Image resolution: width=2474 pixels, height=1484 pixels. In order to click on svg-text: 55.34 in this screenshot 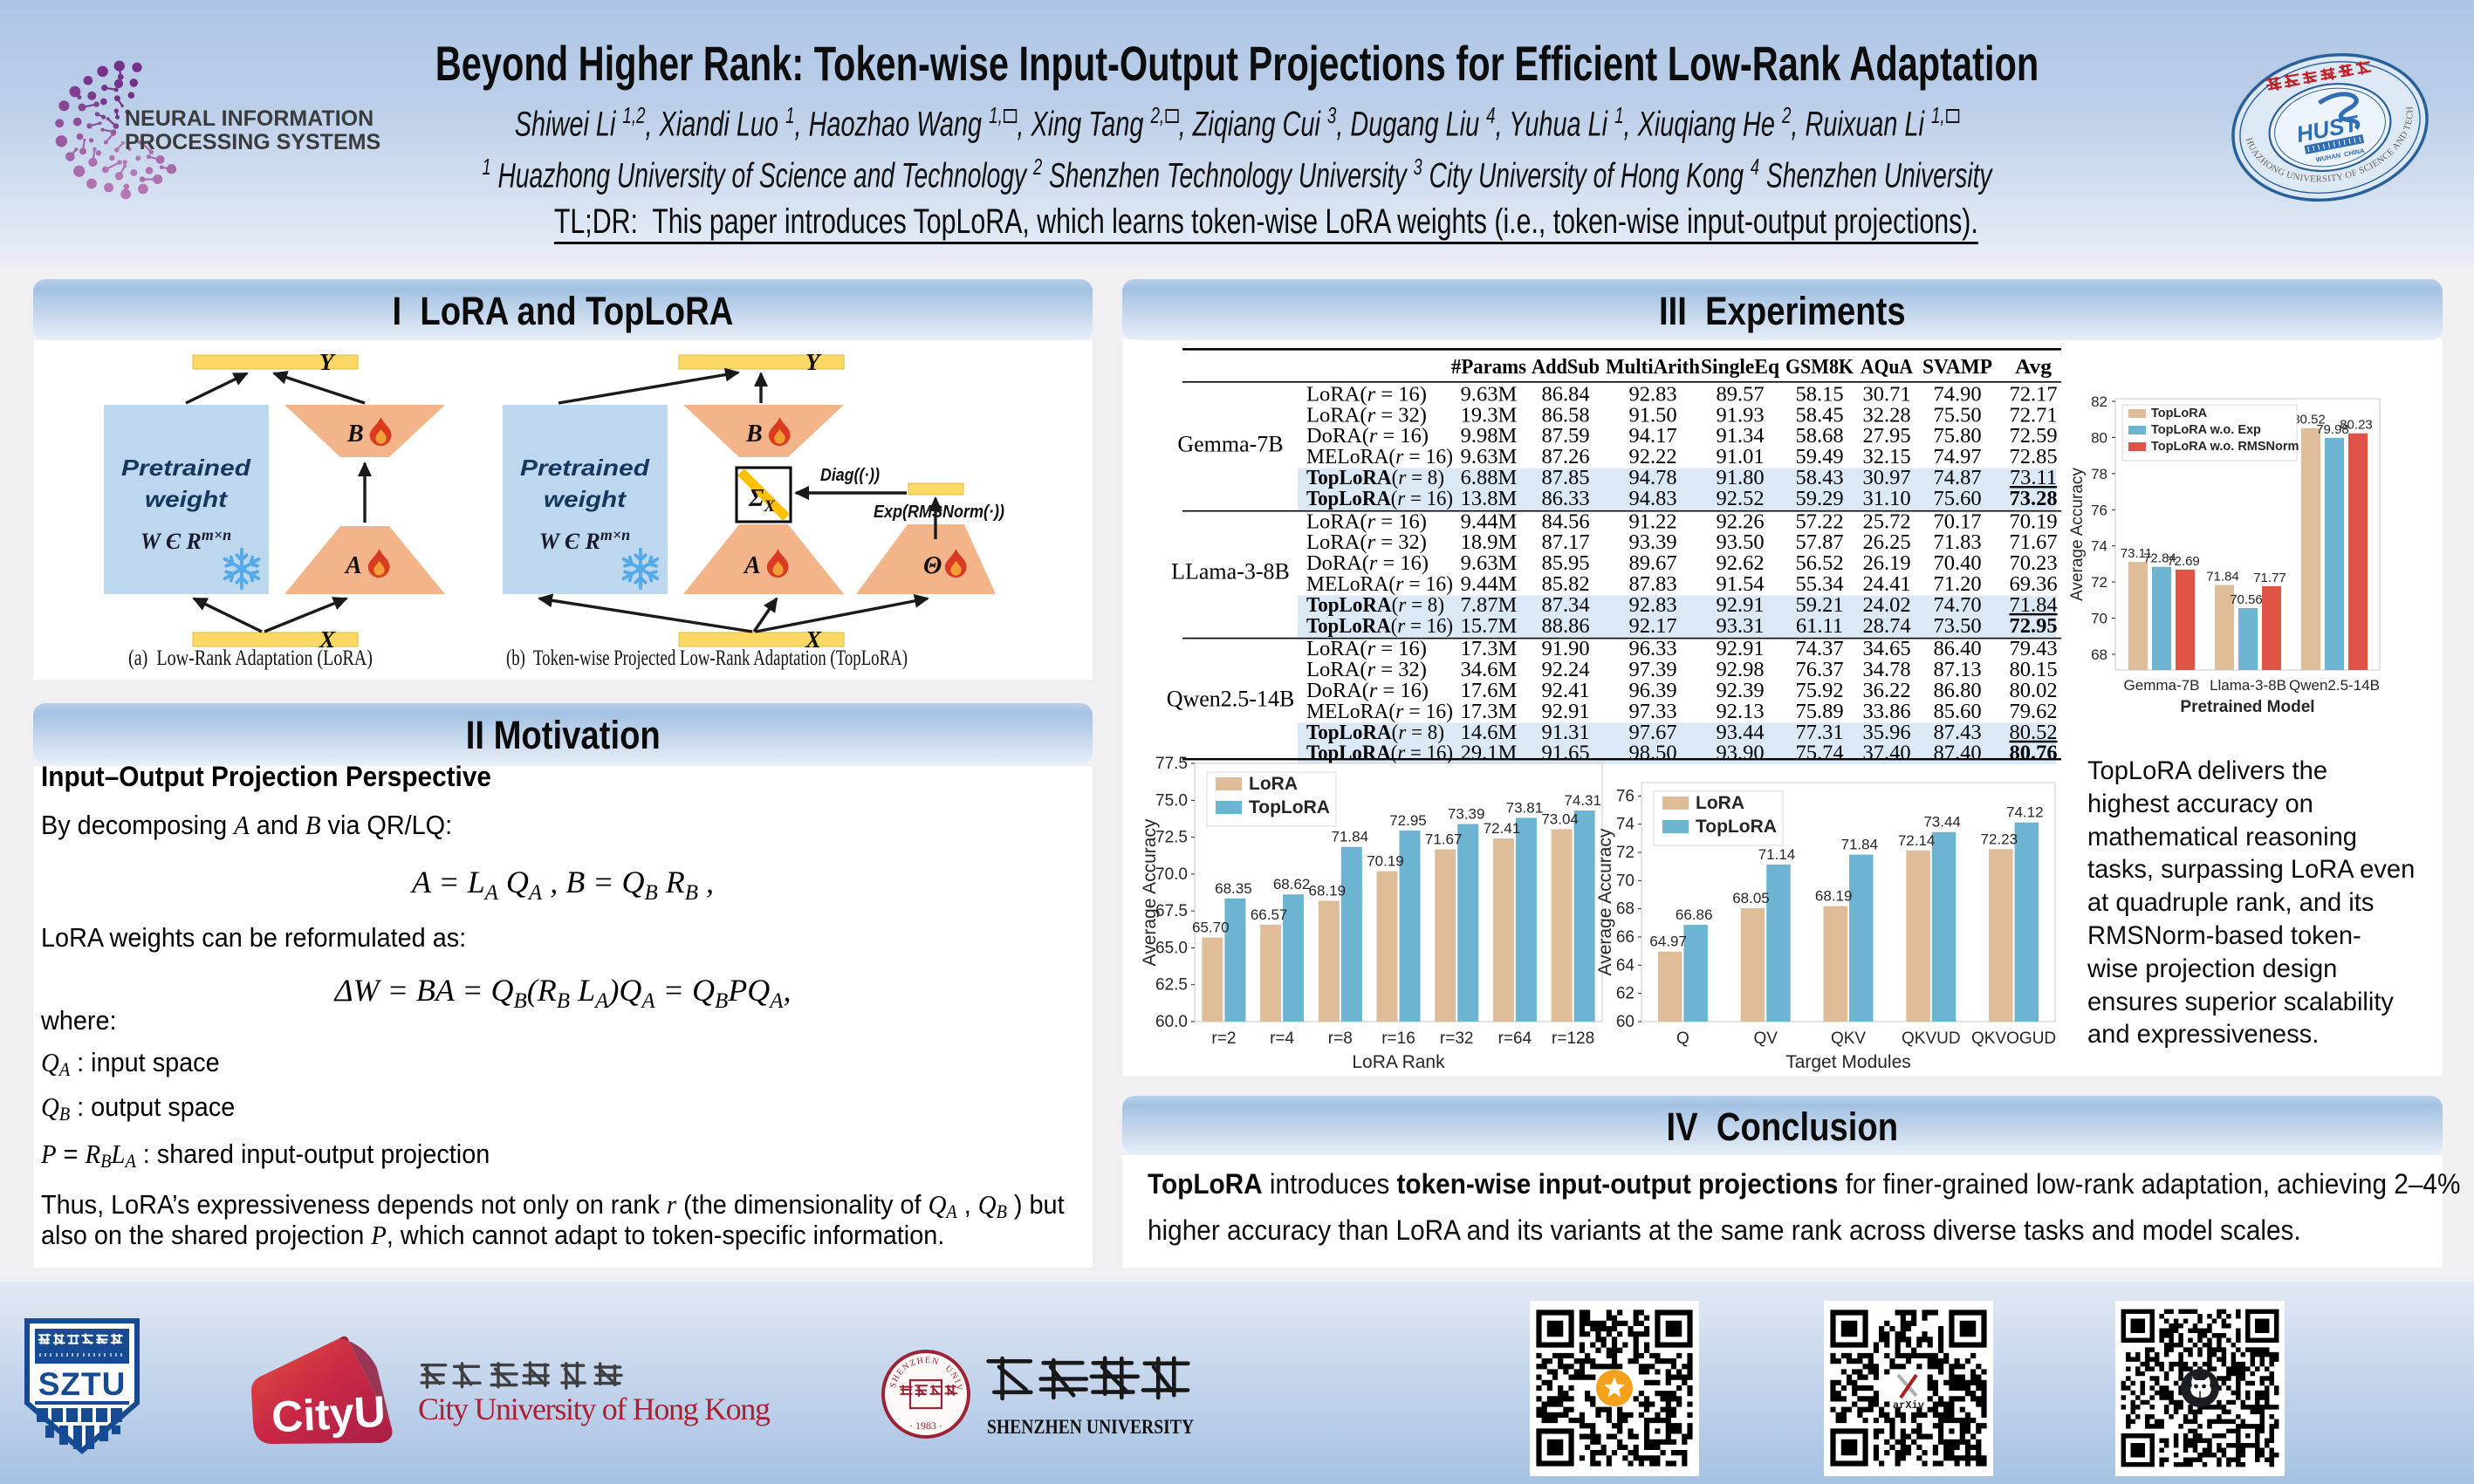, I will do `click(1819, 584)`.